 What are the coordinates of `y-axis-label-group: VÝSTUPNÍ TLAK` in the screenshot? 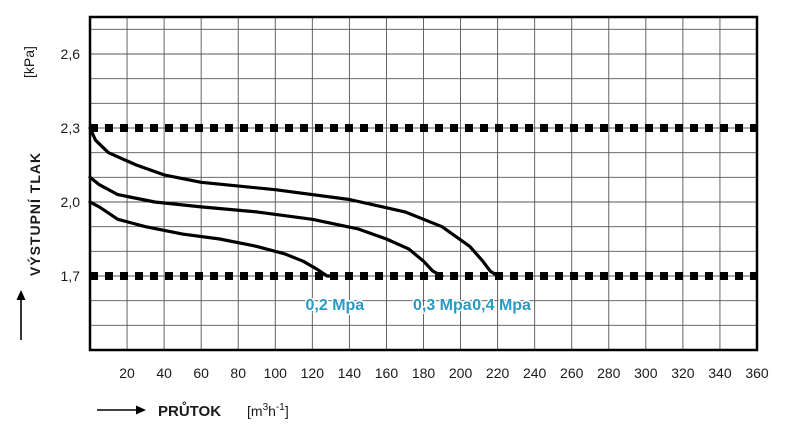 It's located at (34, 214).